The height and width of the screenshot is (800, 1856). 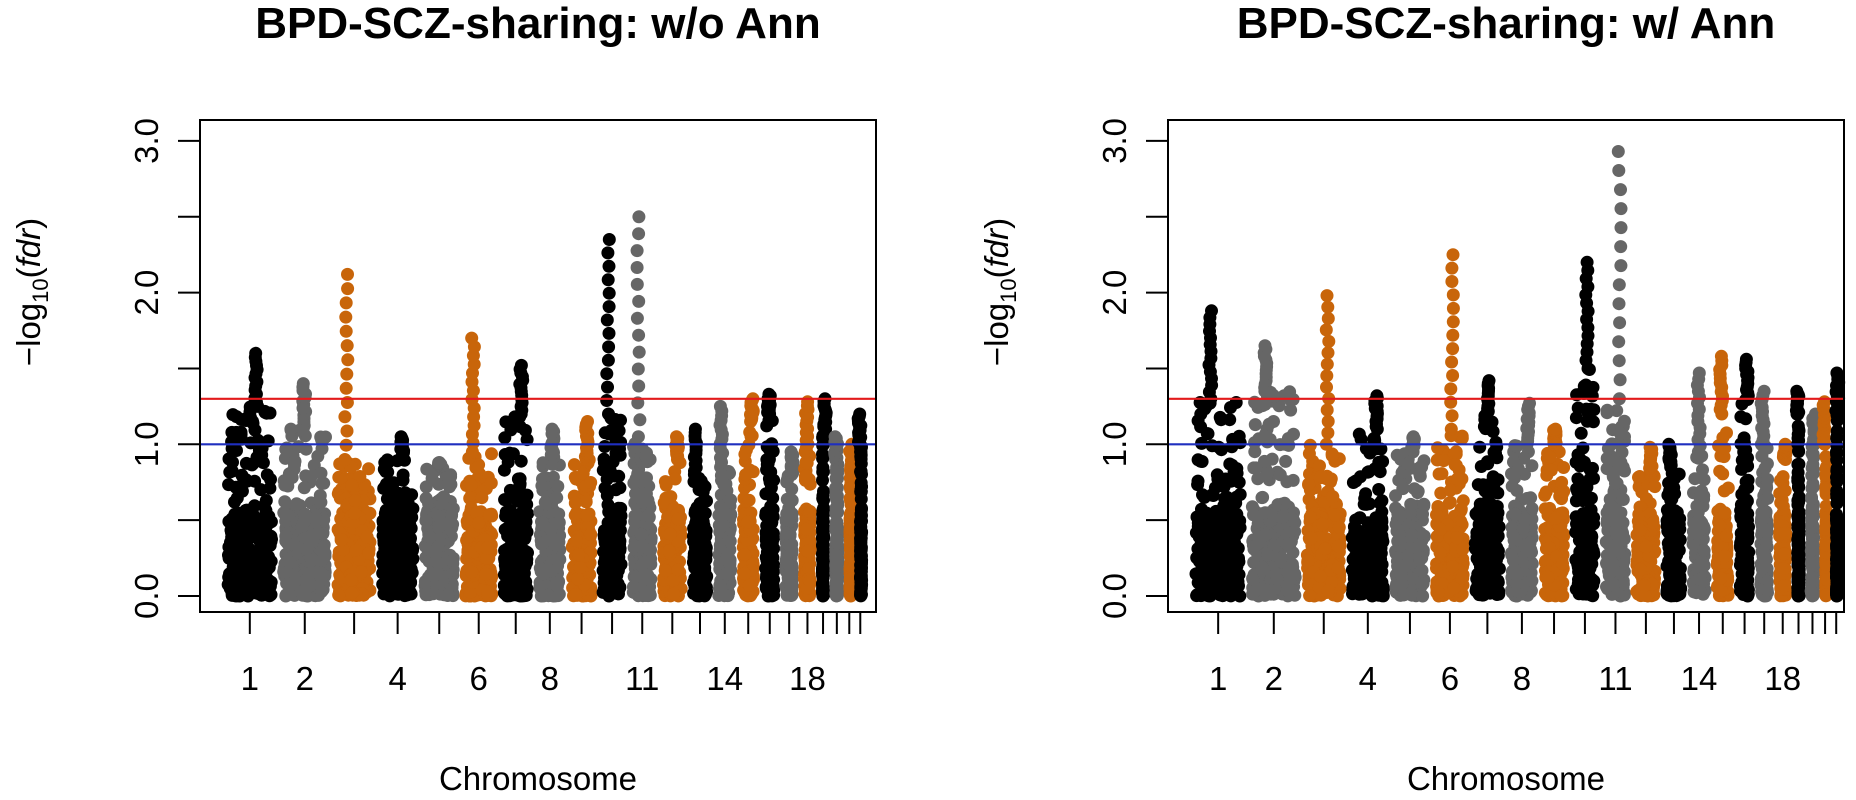 What do you see at coordinates (146, 596) in the screenshot?
I see `y-tick-label: 0.0` at bounding box center [146, 596].